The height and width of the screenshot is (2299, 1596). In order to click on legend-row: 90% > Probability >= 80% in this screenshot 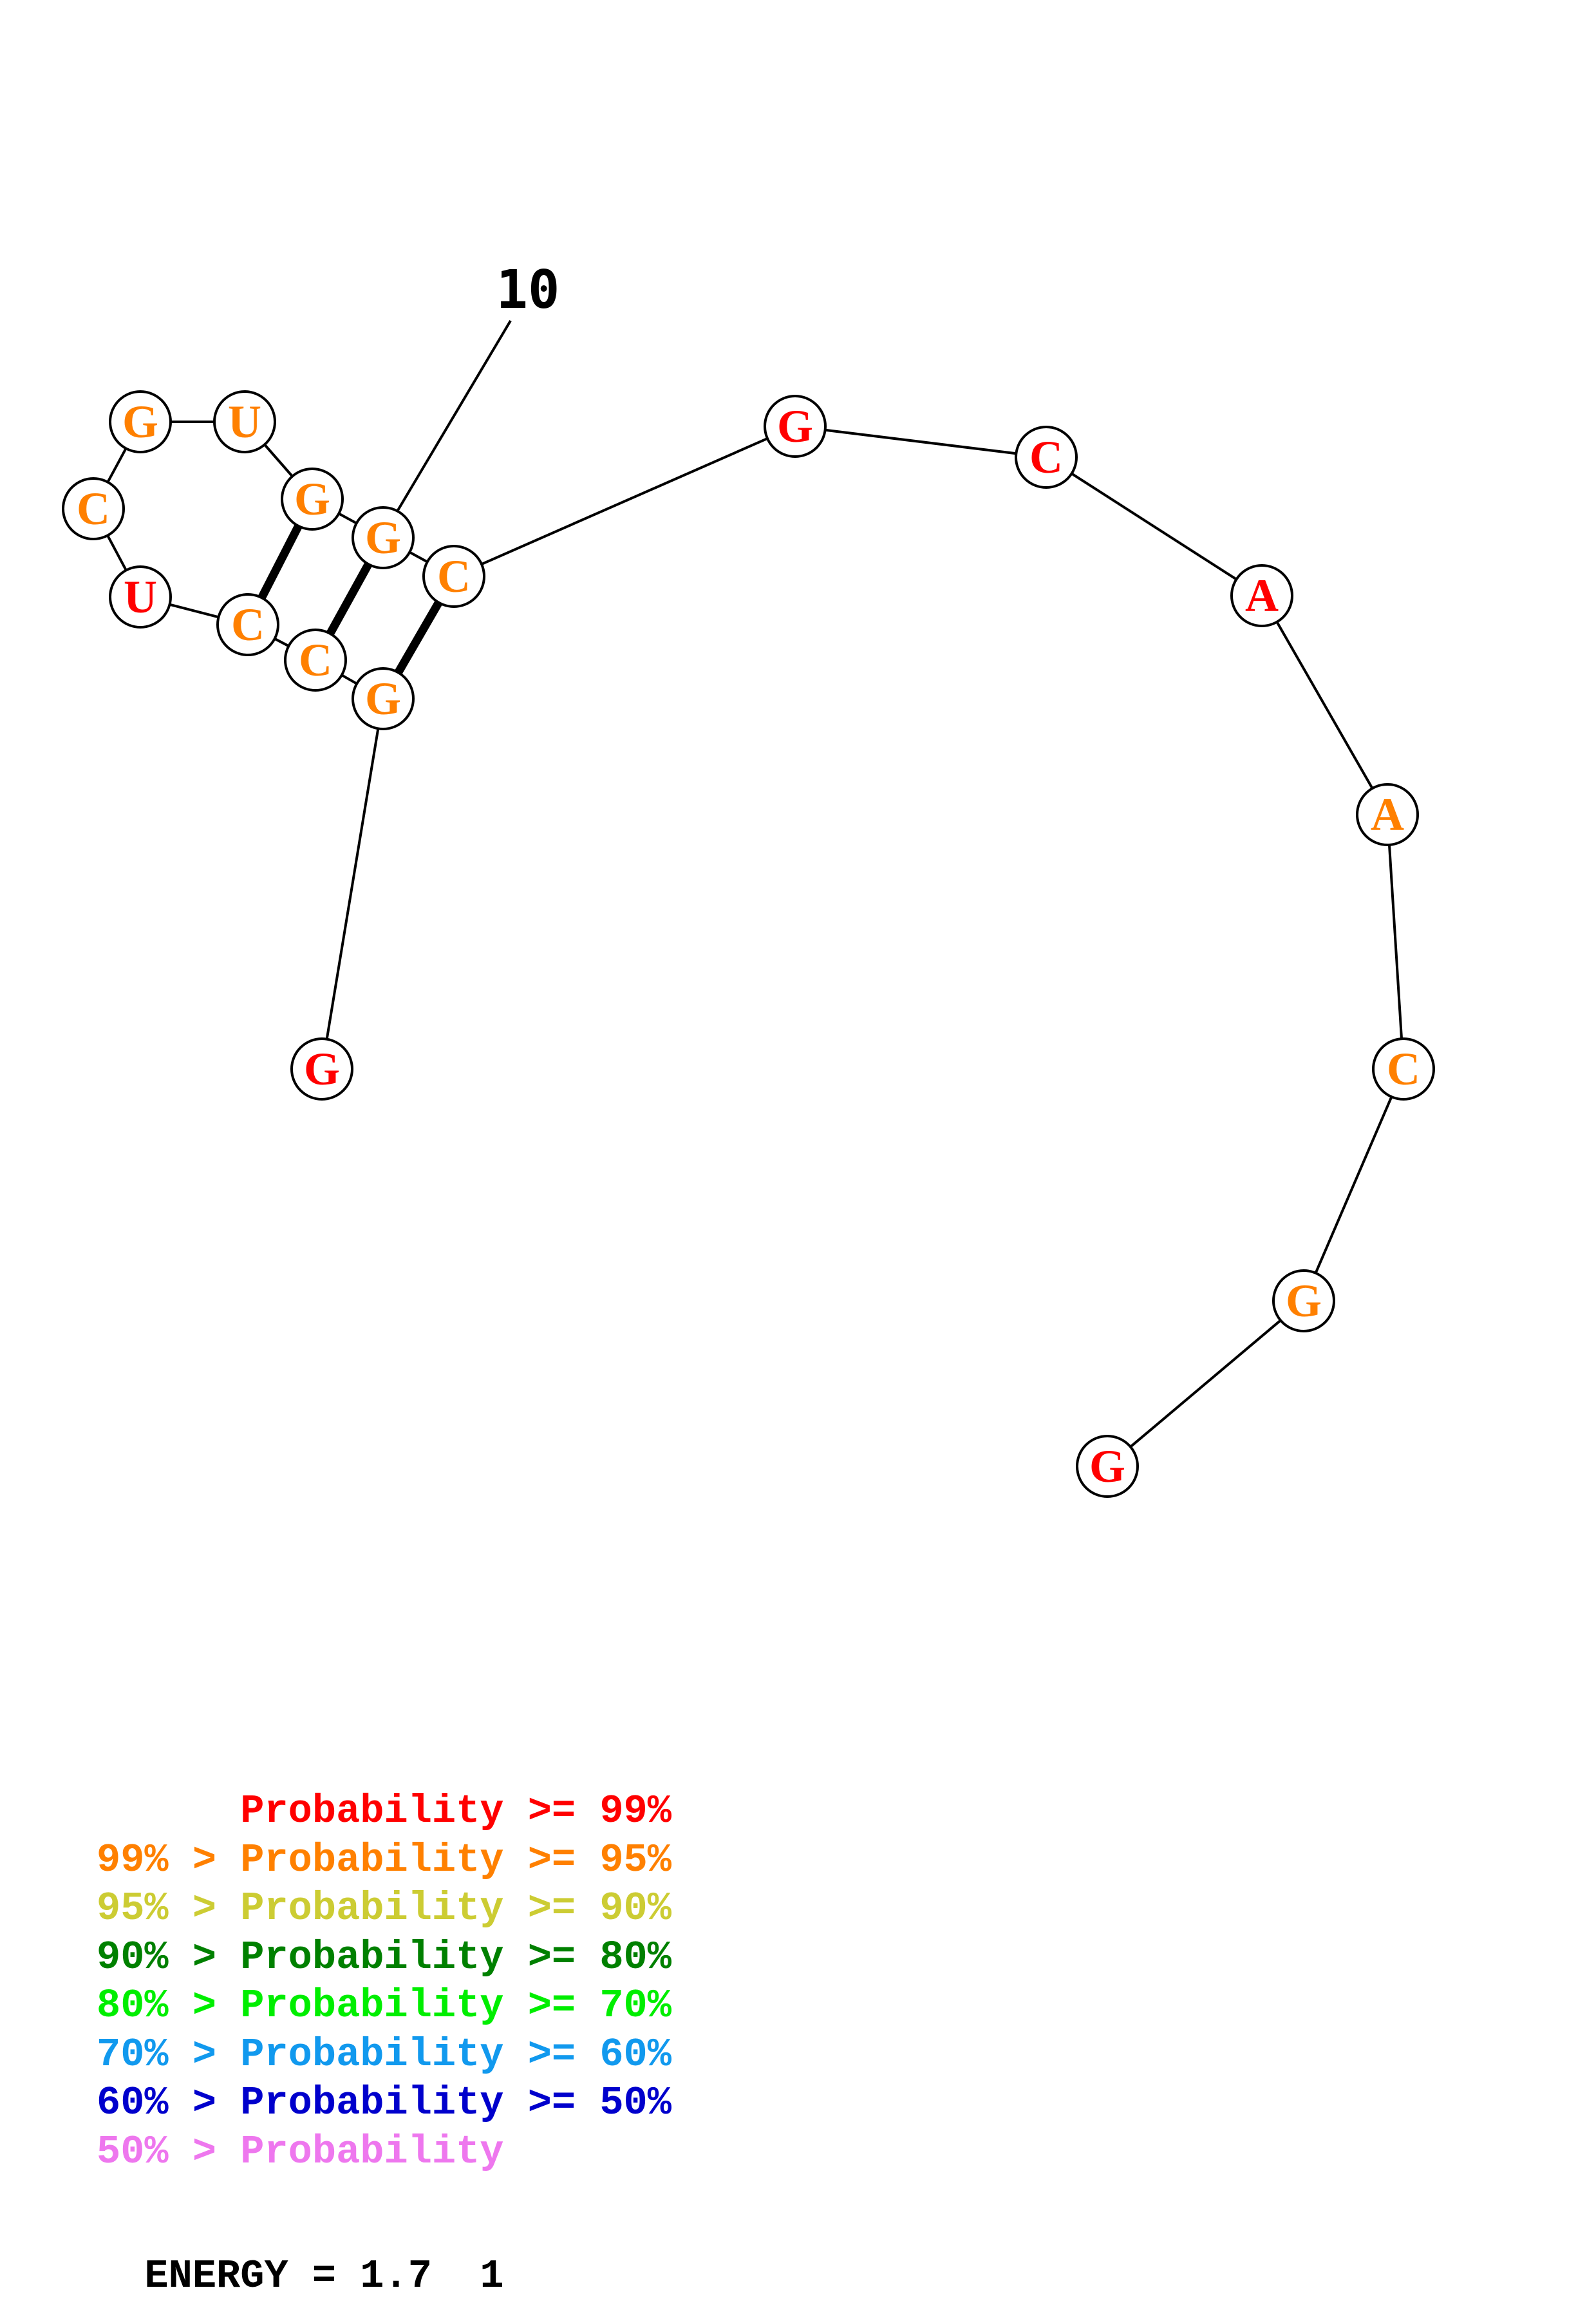, I will do `click(384, 1958)`.